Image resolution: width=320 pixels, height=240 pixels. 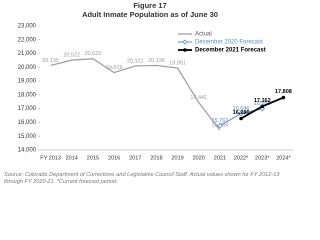 What do you see at coordinates (27, 123) in the screenshot?
I see `y-tick-label: 16,000` at bounding box center [27, 123].